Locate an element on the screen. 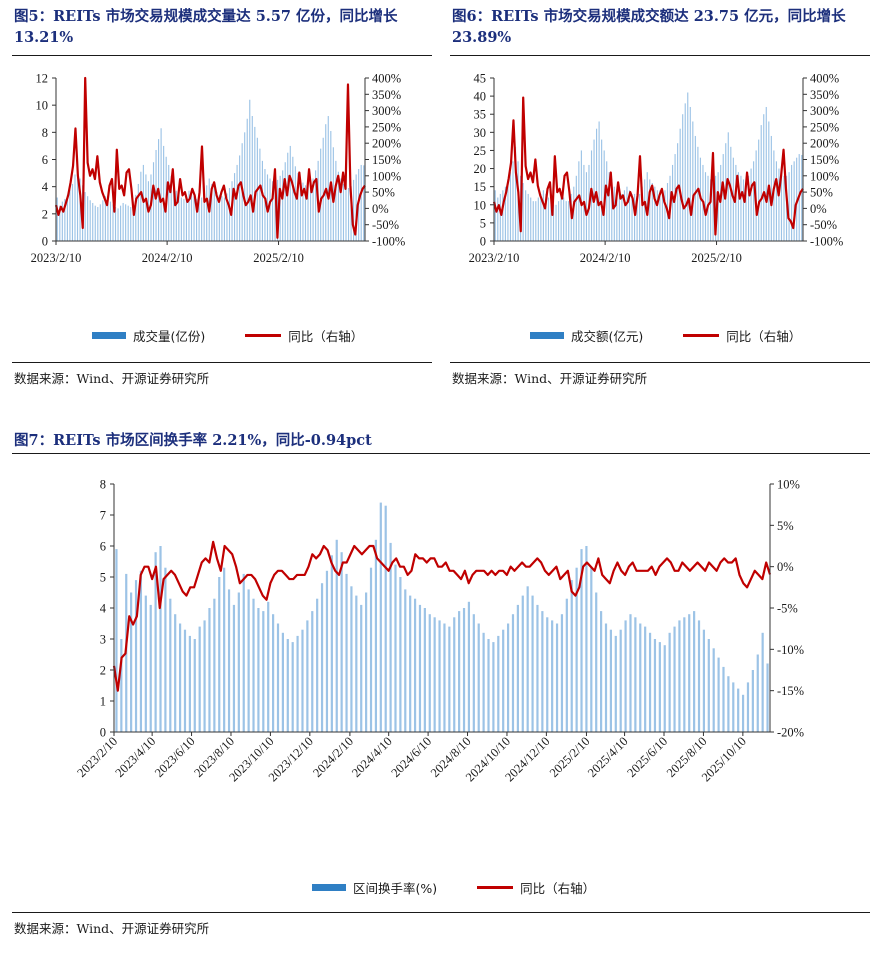 The width and height of the screenshot is (880, 961). fig5-right-tick-label: 200% is located at coordinates (386, 144).